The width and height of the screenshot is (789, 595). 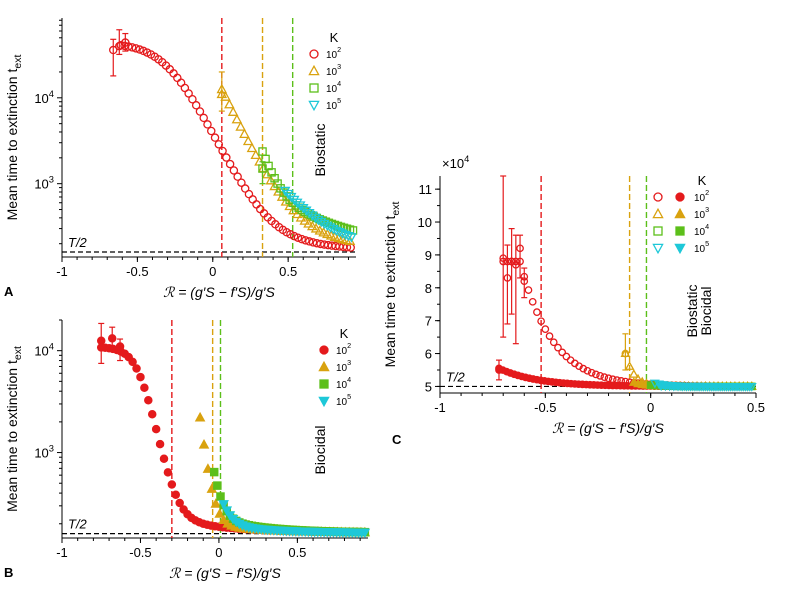 I want to click on panel-b-legend-label-k4: 104, so click(x=343, y=383).